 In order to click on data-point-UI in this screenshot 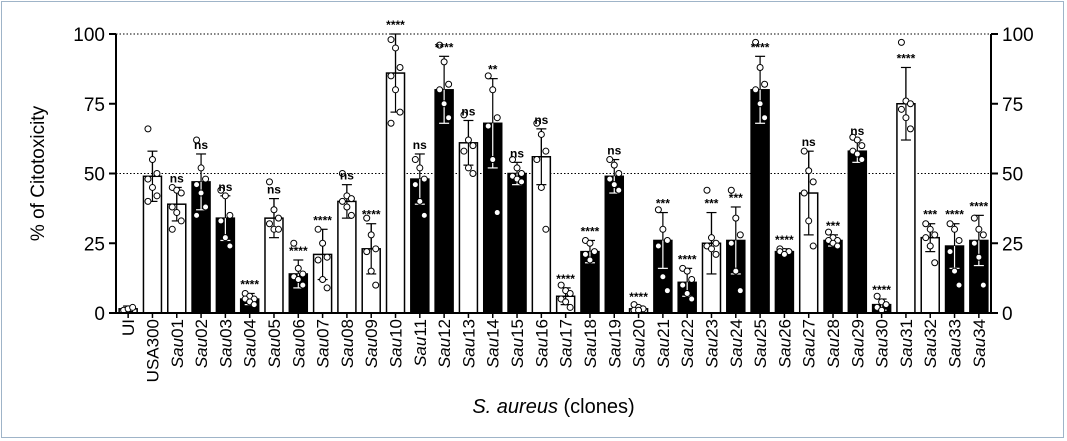, I will do `click(133, 307)`.